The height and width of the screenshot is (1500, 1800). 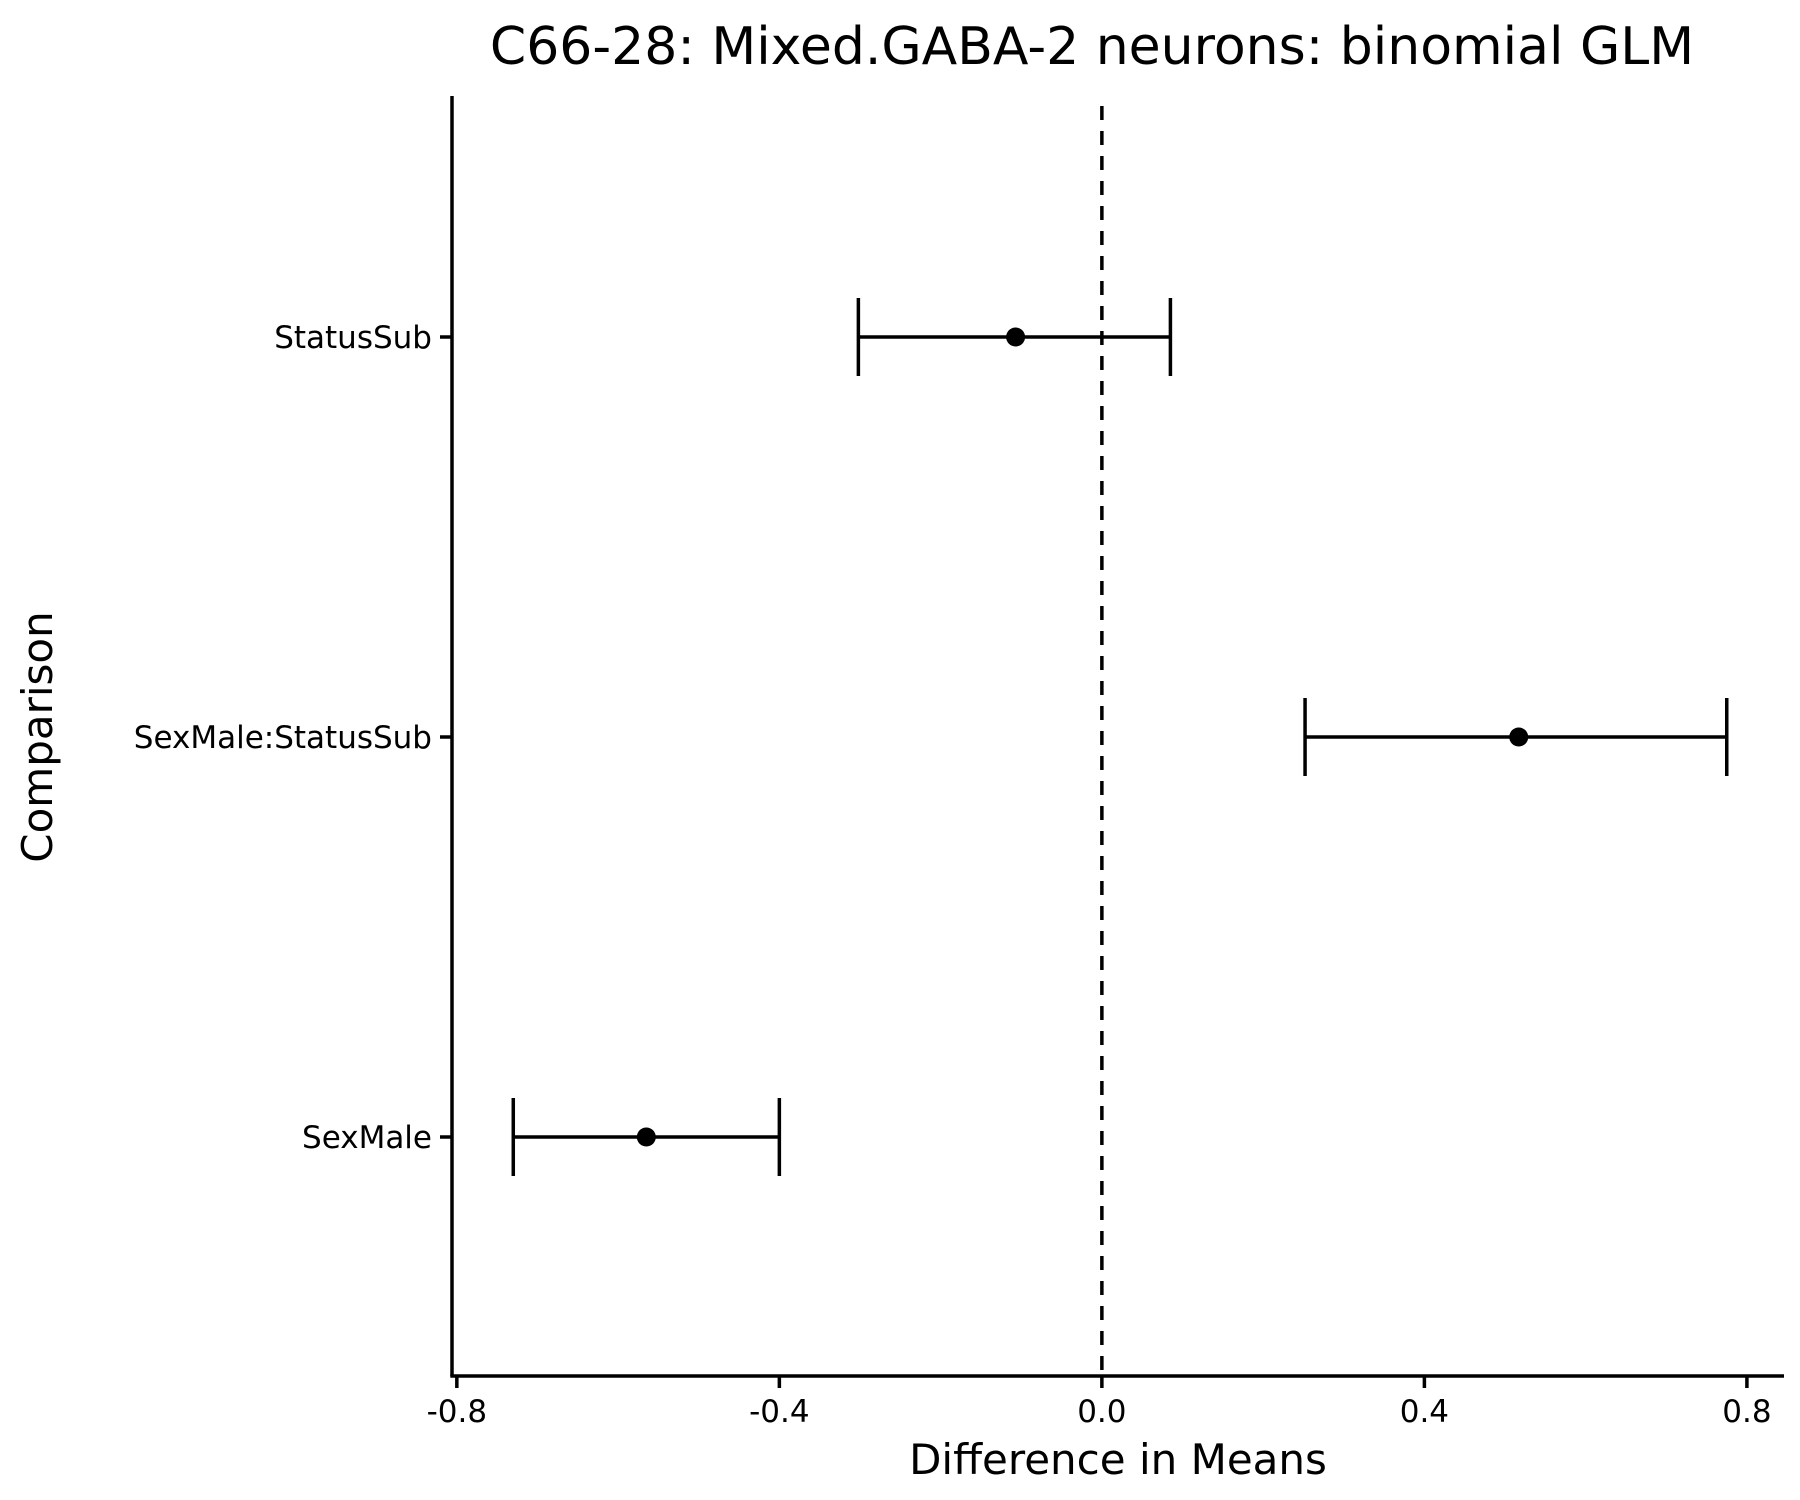 What do you see at coordinates (37, 736) in the screenshot?
I see `y-axis-title: Comparison` at bounding box center [37, 736].